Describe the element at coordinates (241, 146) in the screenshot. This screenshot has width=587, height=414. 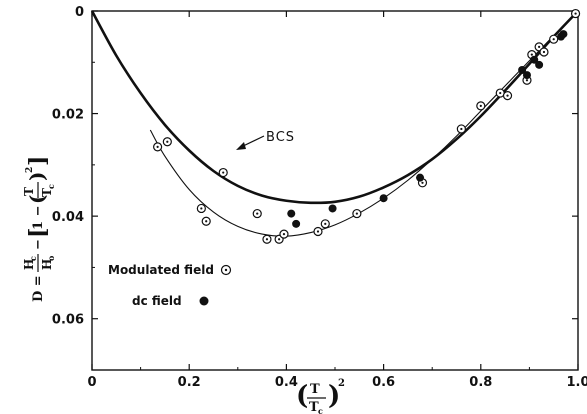
I see `bcs-annotation-arrowhead` at that location.